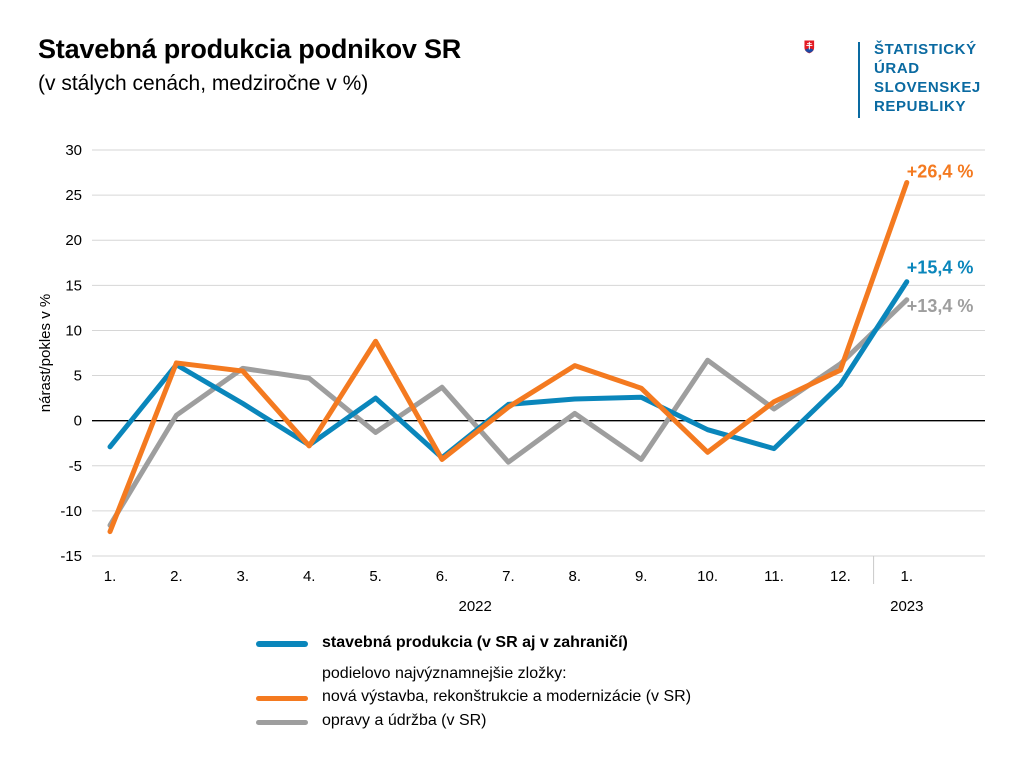  I want to click on x-tick-label: 2., so click(176, 576).